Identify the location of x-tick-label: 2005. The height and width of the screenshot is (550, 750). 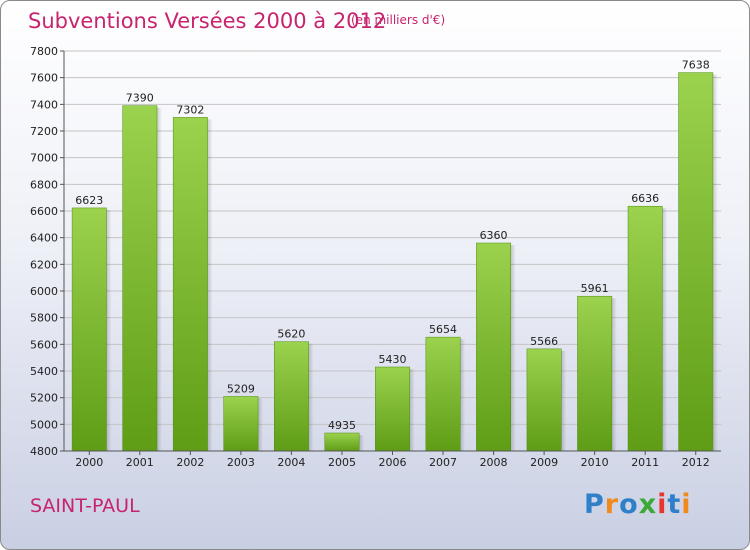
(342, 462).